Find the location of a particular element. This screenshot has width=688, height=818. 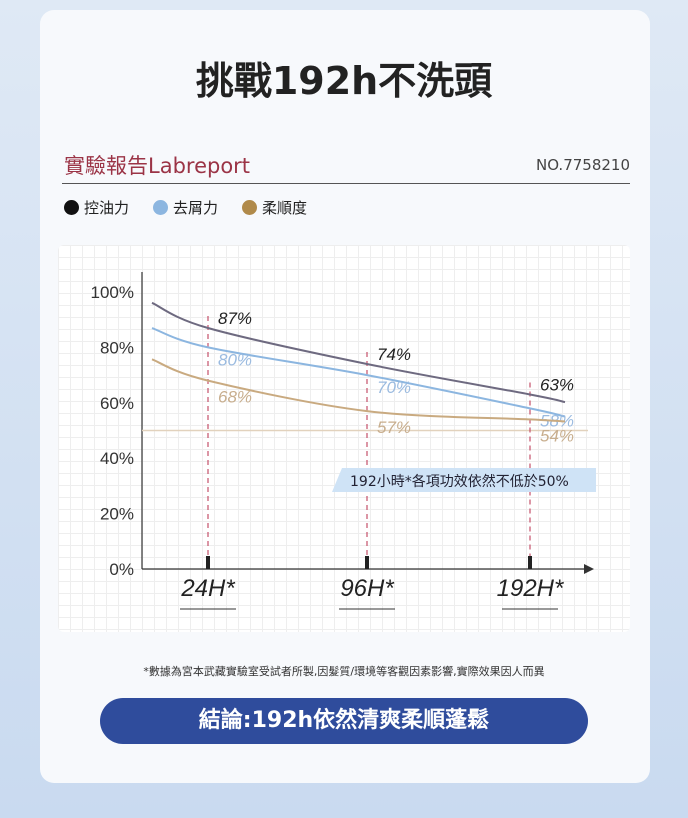

report-heading: 實驗報告Labreport is located at coordinates (157, 166).